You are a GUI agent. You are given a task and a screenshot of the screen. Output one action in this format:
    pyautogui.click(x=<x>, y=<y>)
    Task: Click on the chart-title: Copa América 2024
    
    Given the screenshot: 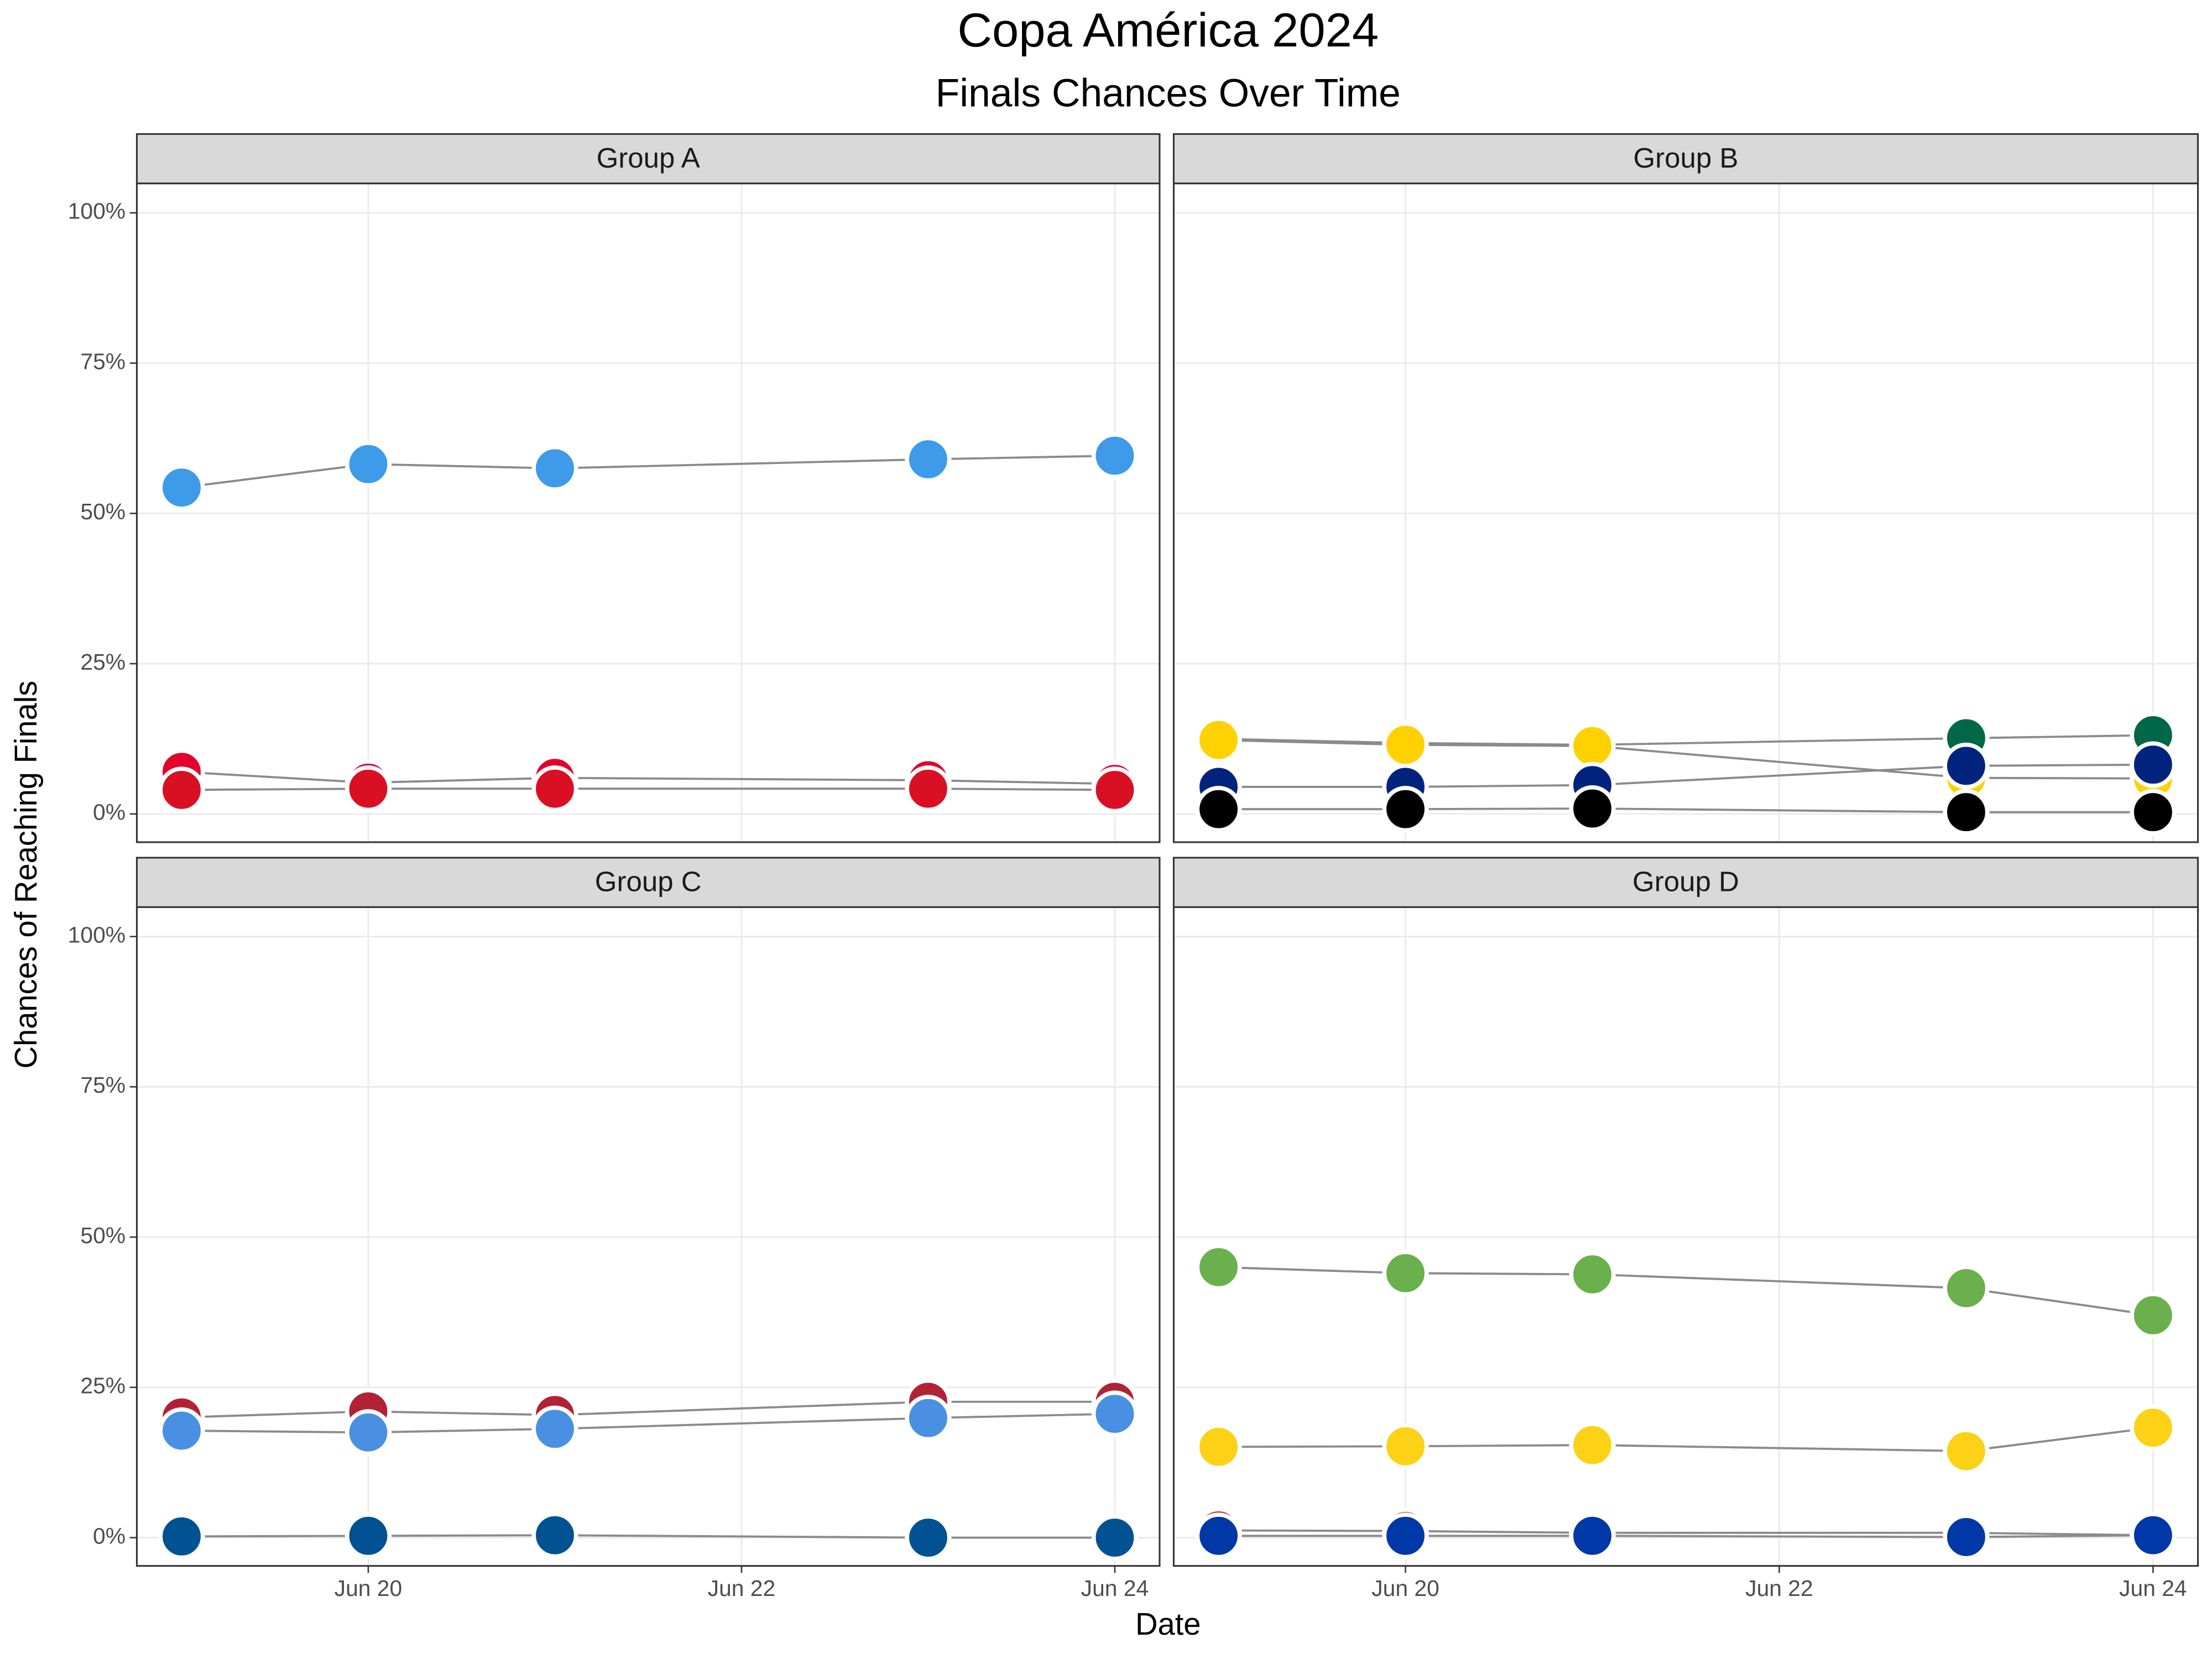 What is the action you would take?
    pyautogui.click(x=1168, y=30)
    